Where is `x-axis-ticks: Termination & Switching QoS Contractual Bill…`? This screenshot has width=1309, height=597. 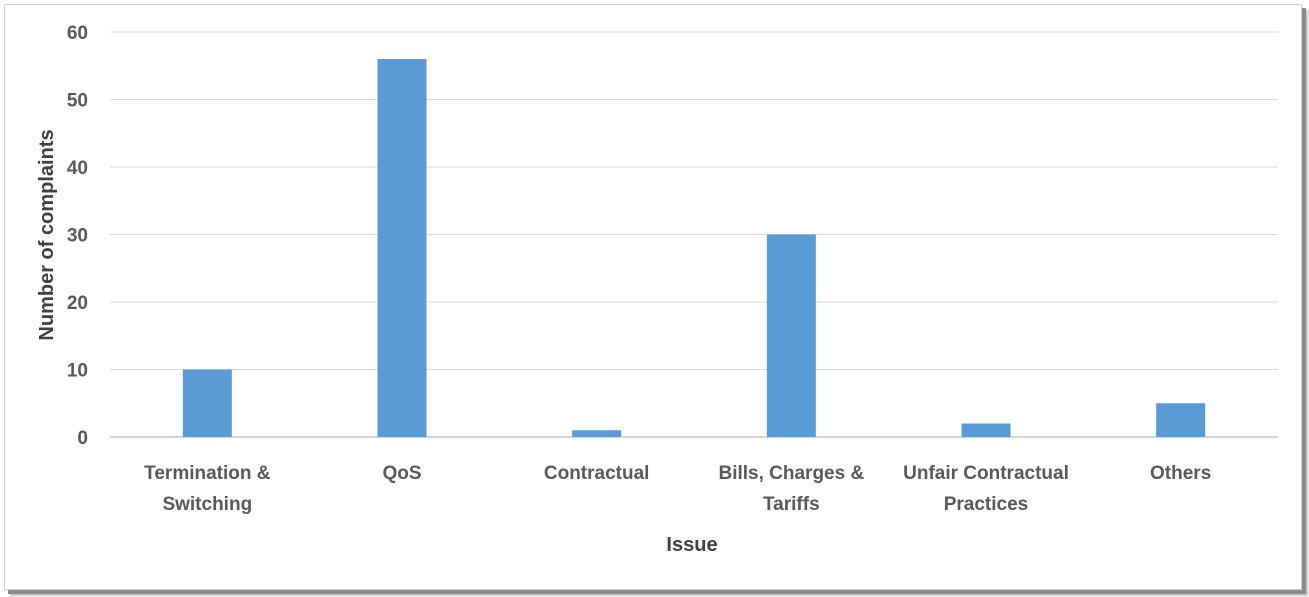
x-axis-ticks: Termination & Switching QoS Contractual Bill… is located at coordinates (677, 489).